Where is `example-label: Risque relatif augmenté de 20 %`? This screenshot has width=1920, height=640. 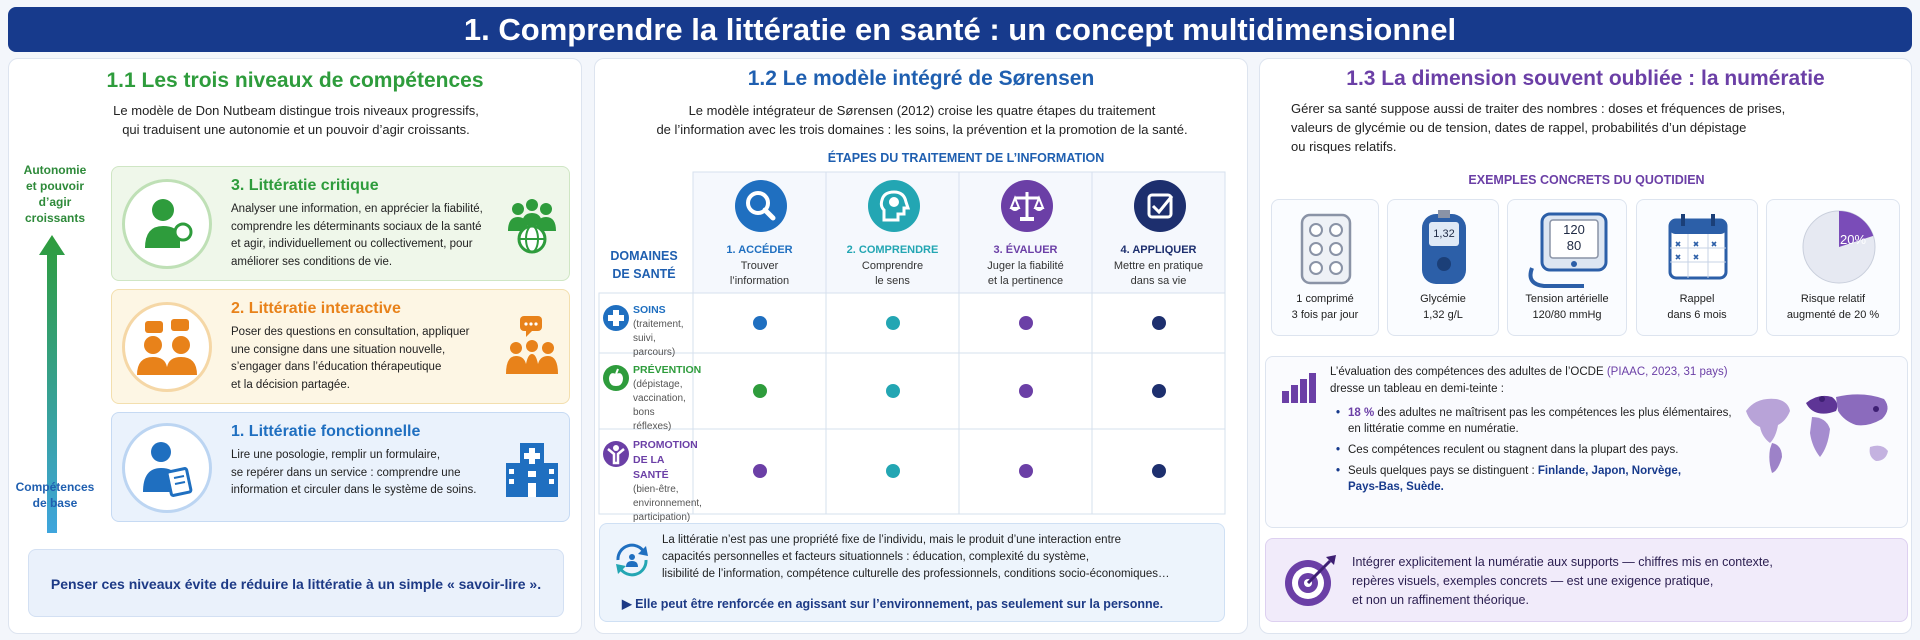
example-label: Risque relatif augmenté de 20 % is located at coordinates (1833, 307).